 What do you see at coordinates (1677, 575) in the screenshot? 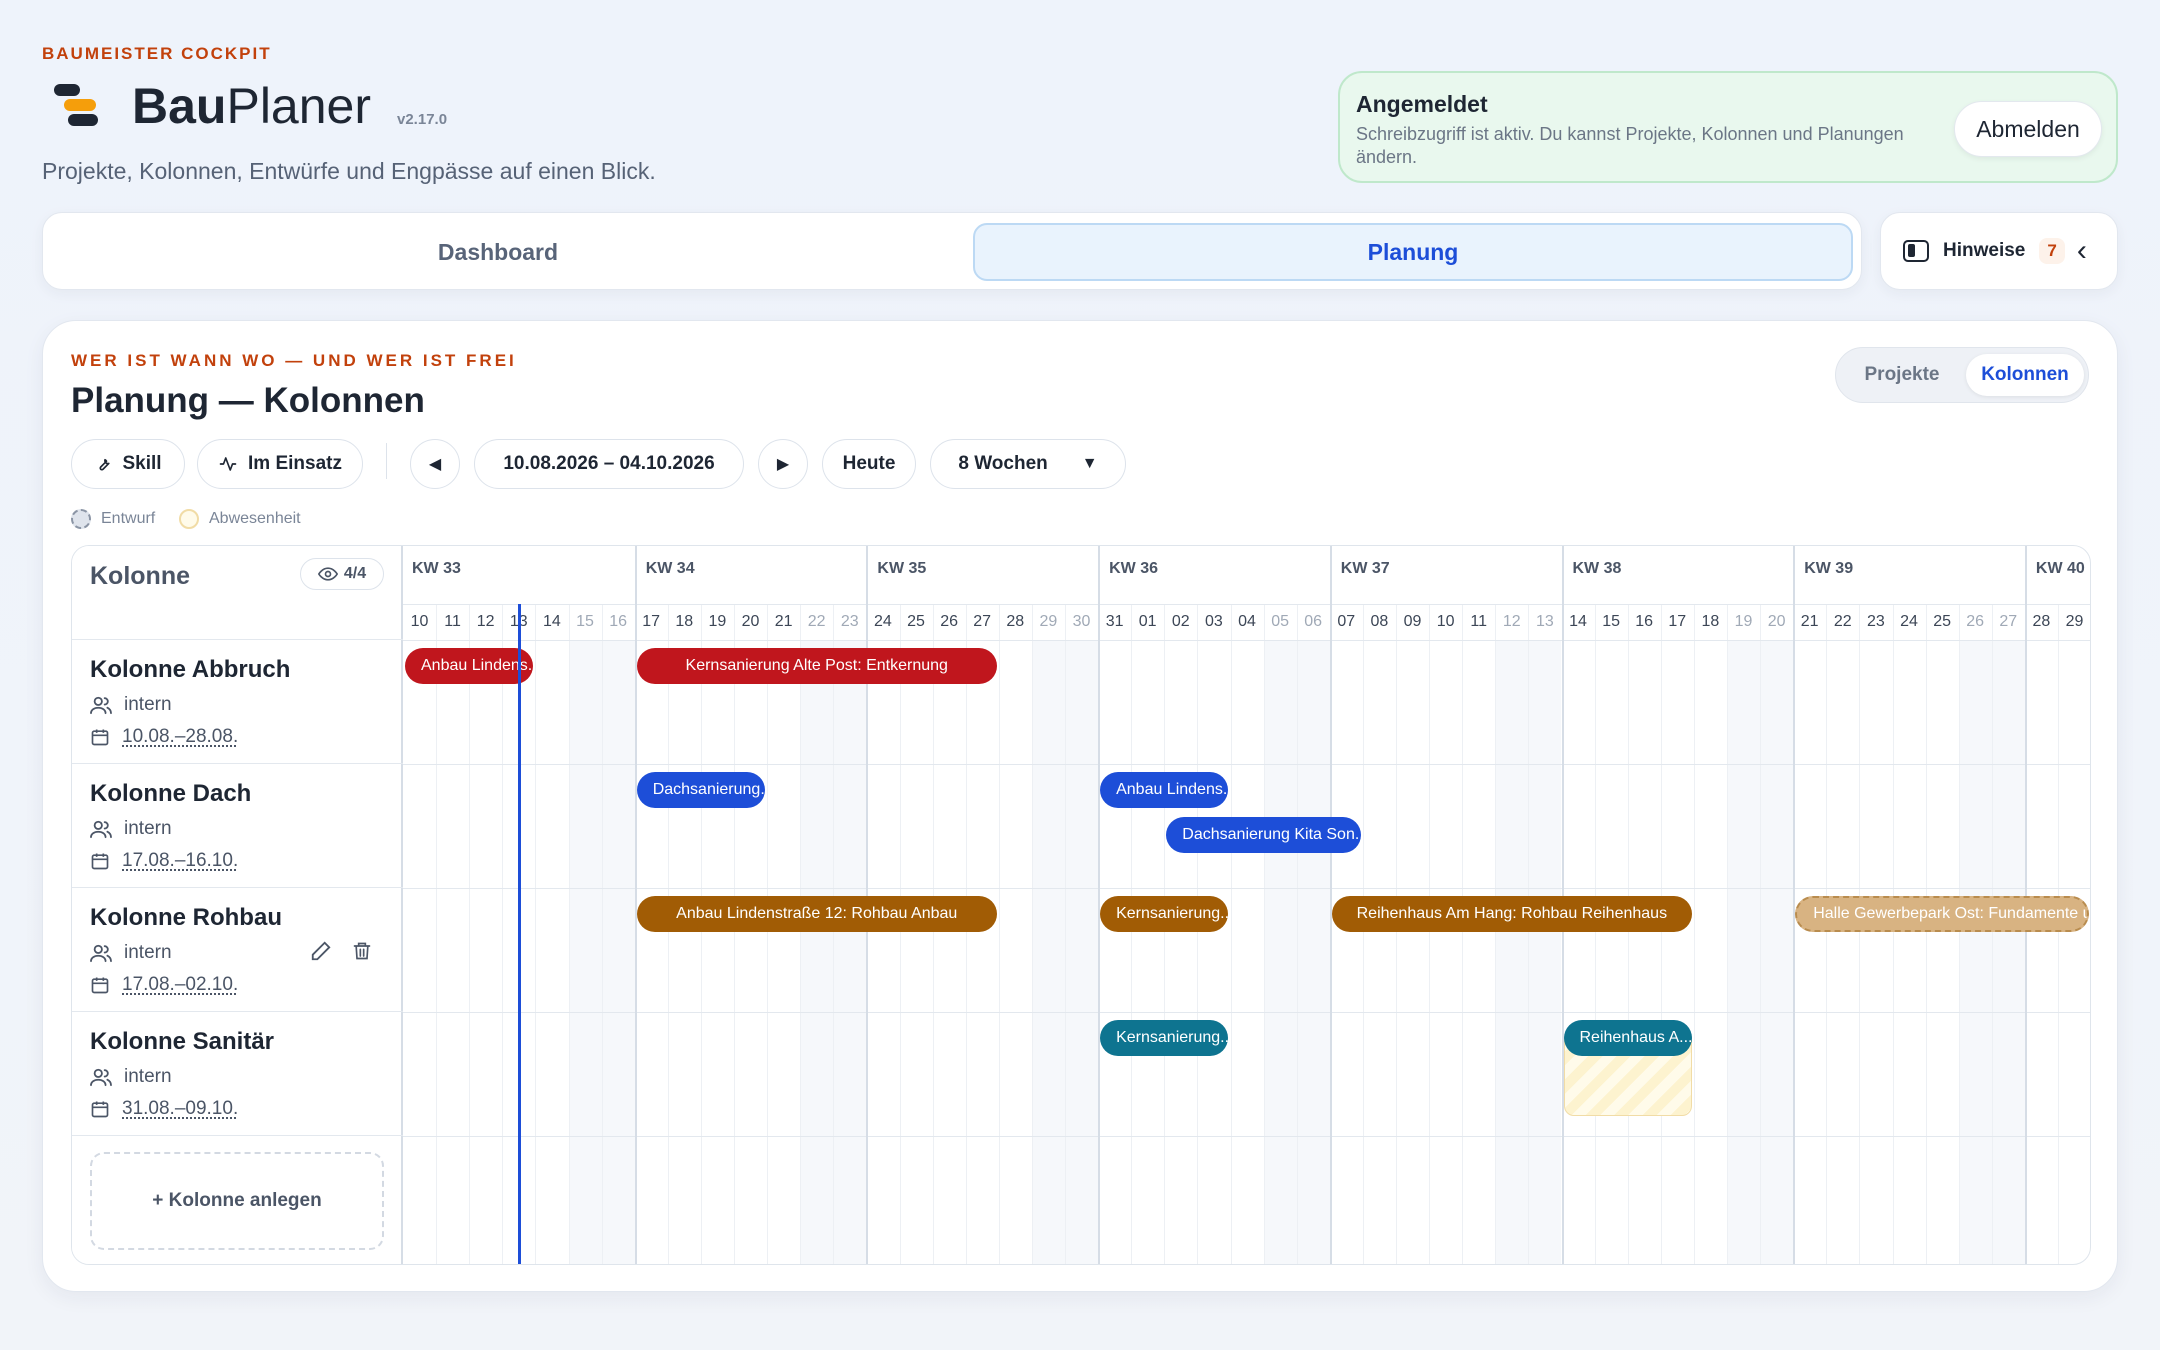
I see `week-label: KW 38` at bounding box center [1677, 575].